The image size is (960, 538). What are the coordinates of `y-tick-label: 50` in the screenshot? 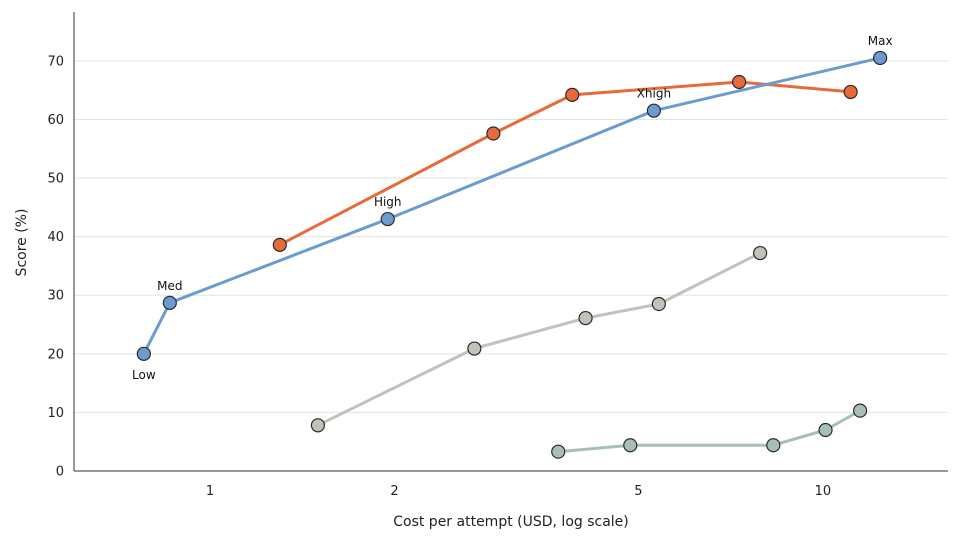 It's located at (55, 179).